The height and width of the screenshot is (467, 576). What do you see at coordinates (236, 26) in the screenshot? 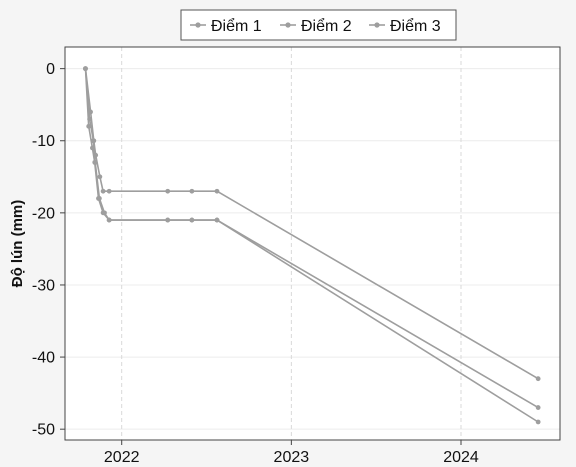
I see `legend-label: Điểm 1` at bounding box center [236, 26].